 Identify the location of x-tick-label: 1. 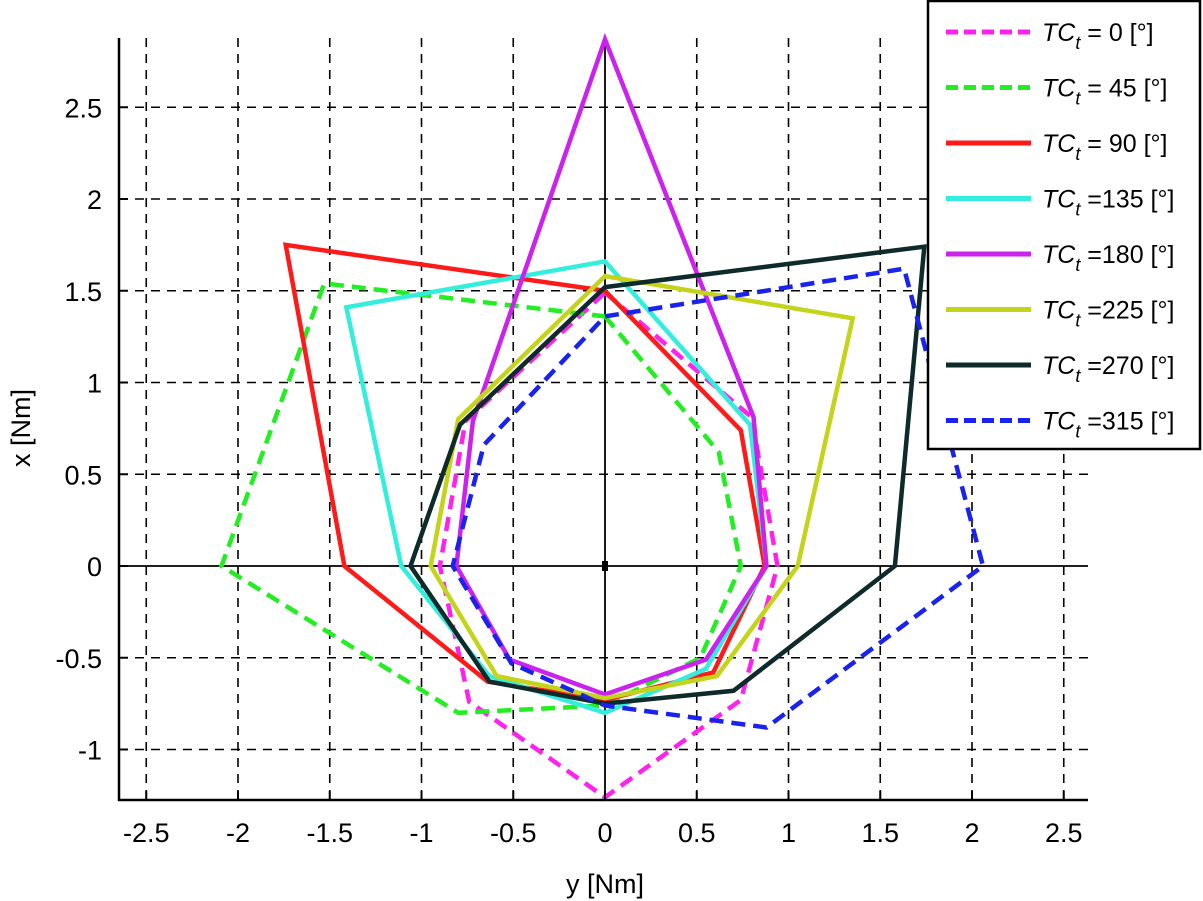
(788, 833).